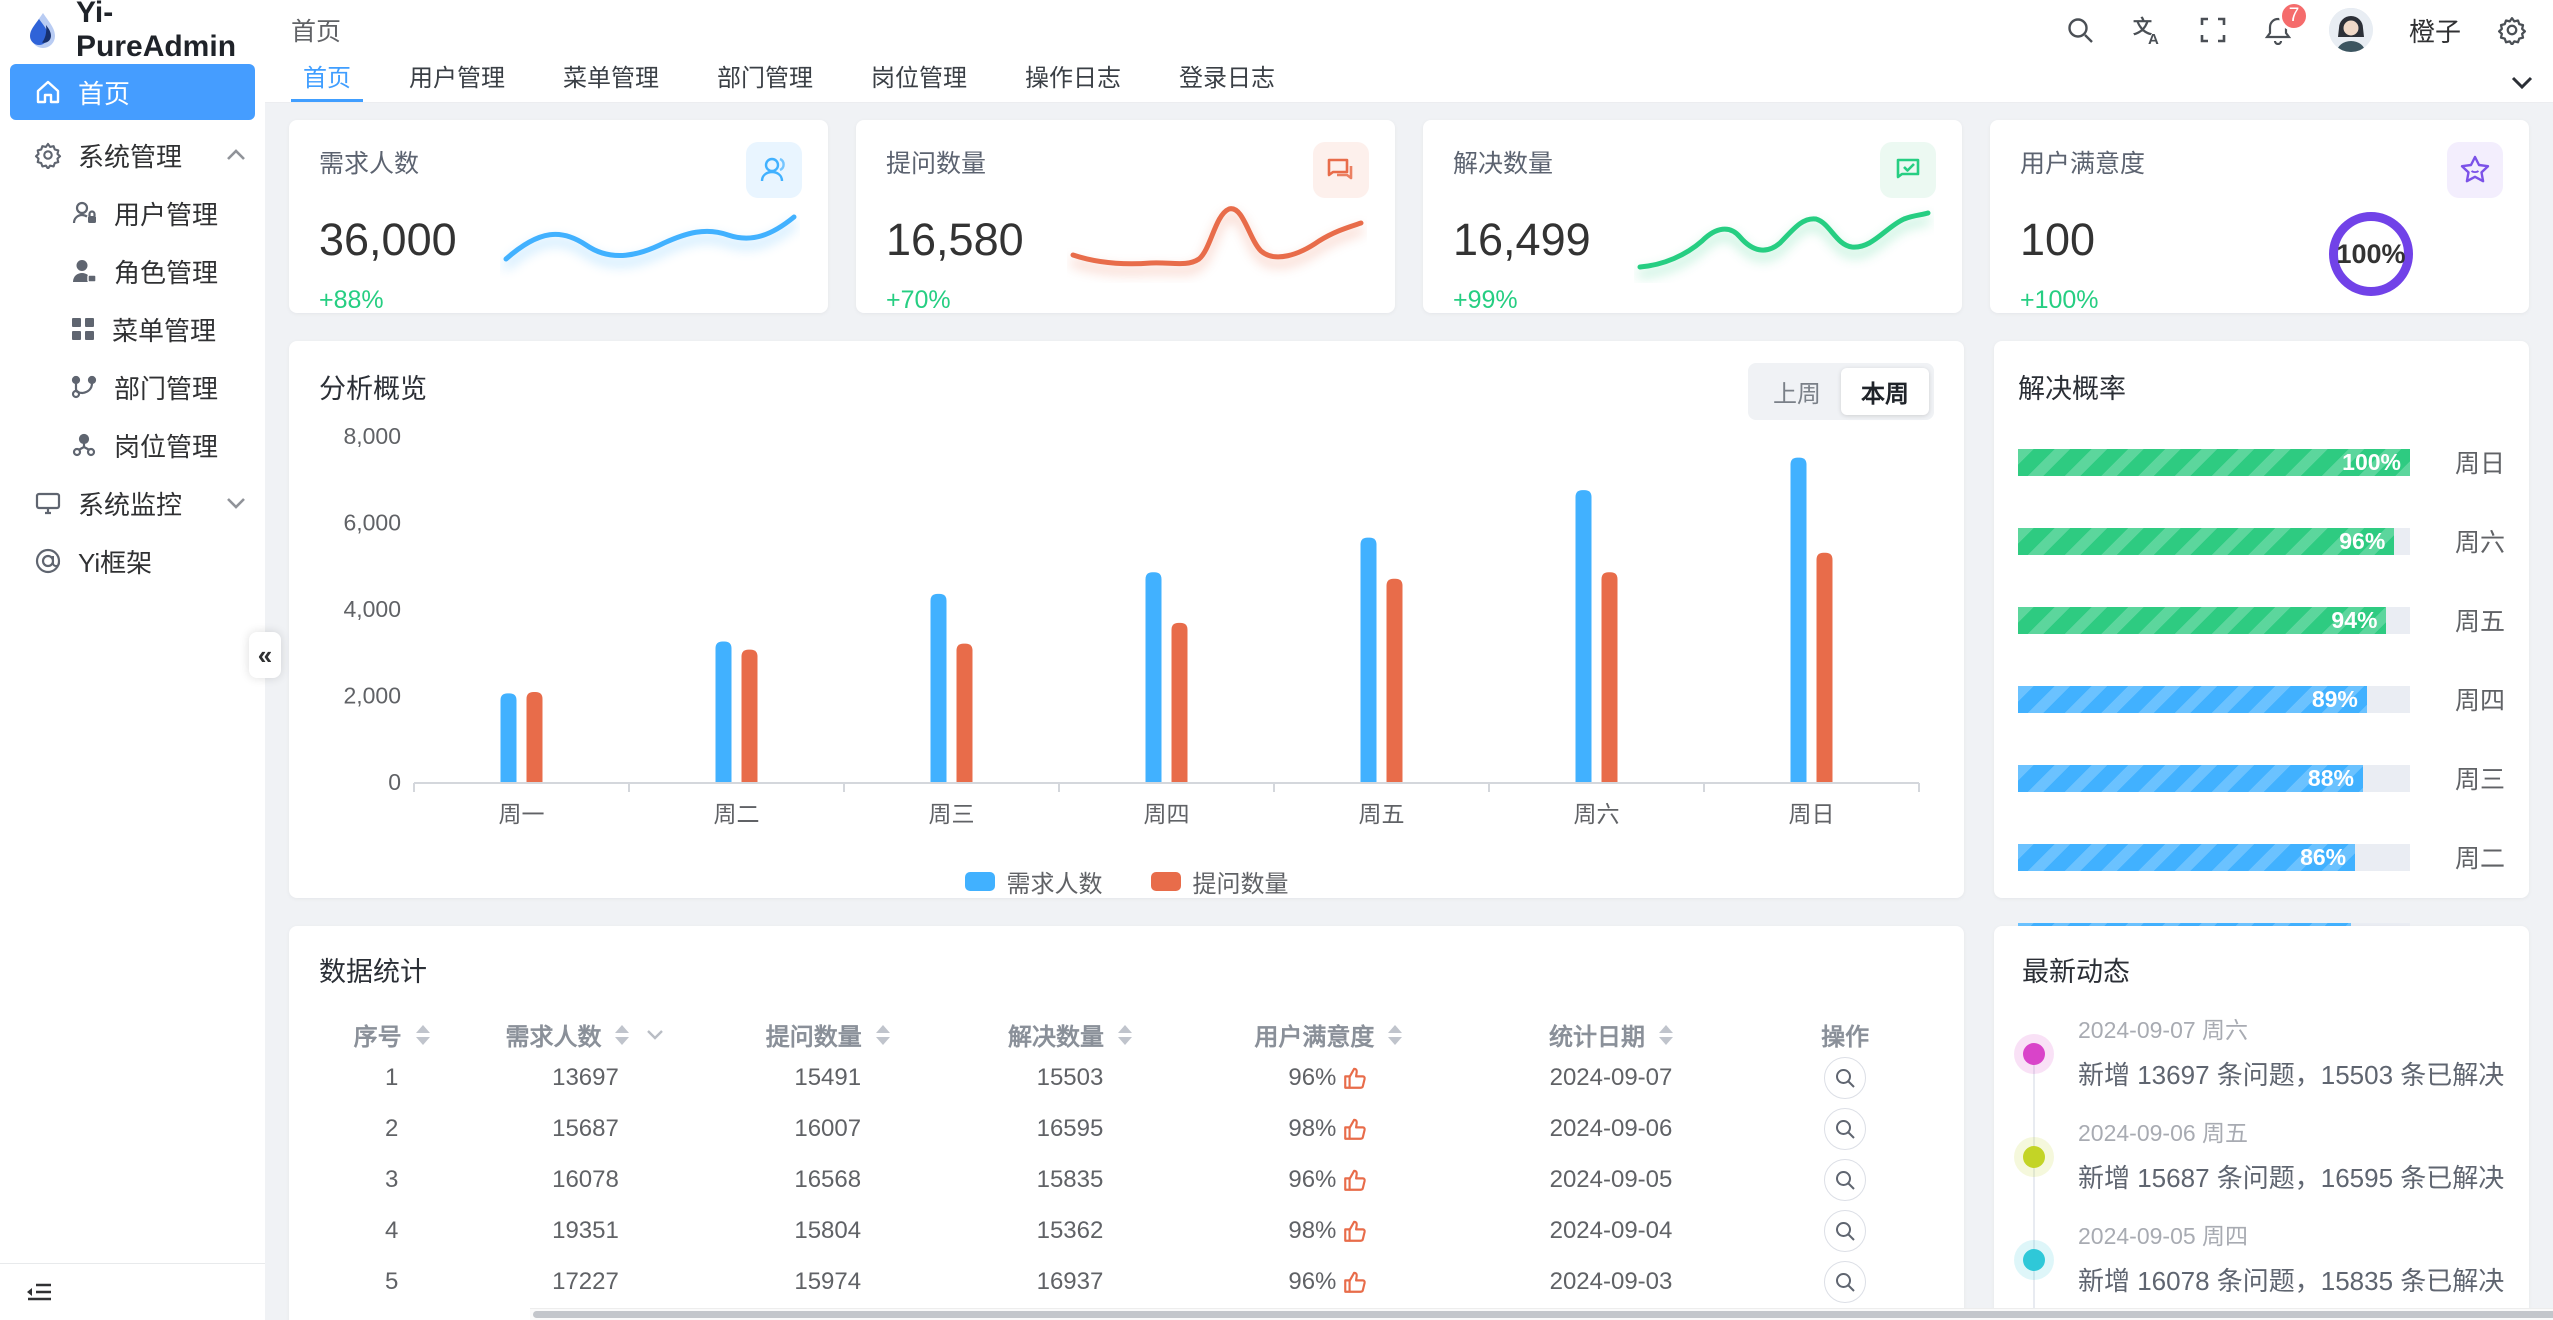  Describe the element at coordinates (2512, 30) in the screenshot. I see `settings-gear-icon` at that location.